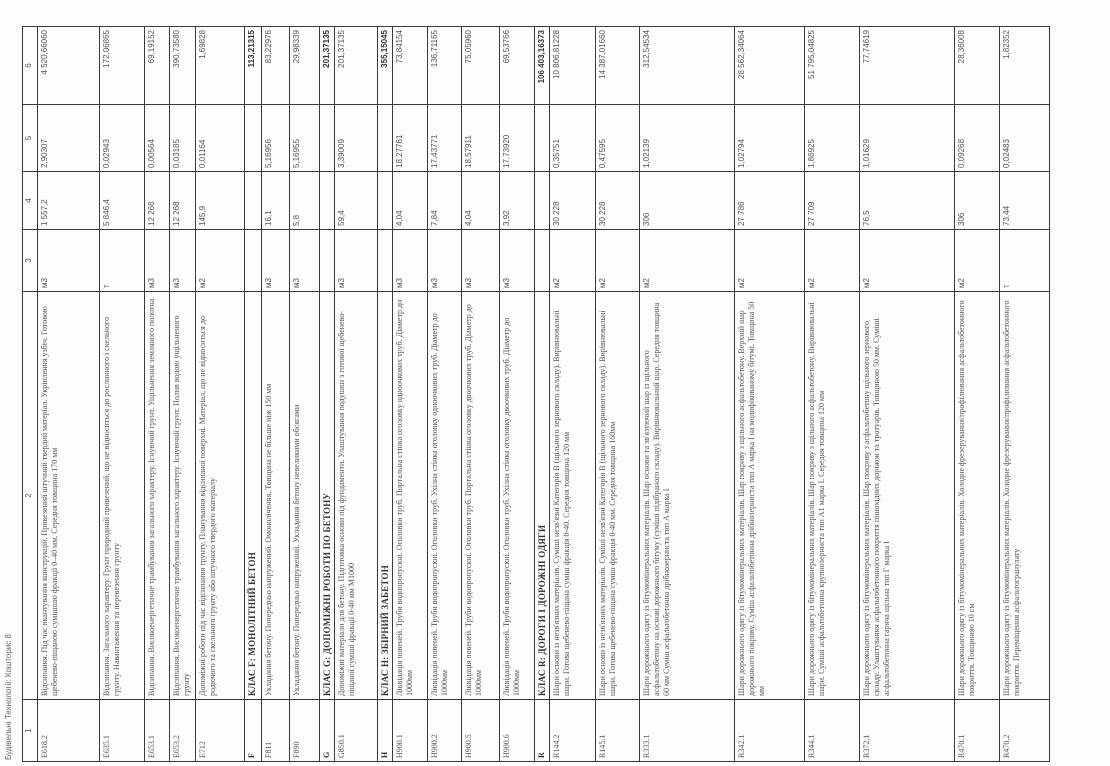 This screenshot has width=1110, height=766. Describe the element at coordinates (30, 138) in the screenshot. I see `column-number: 5` at that location.